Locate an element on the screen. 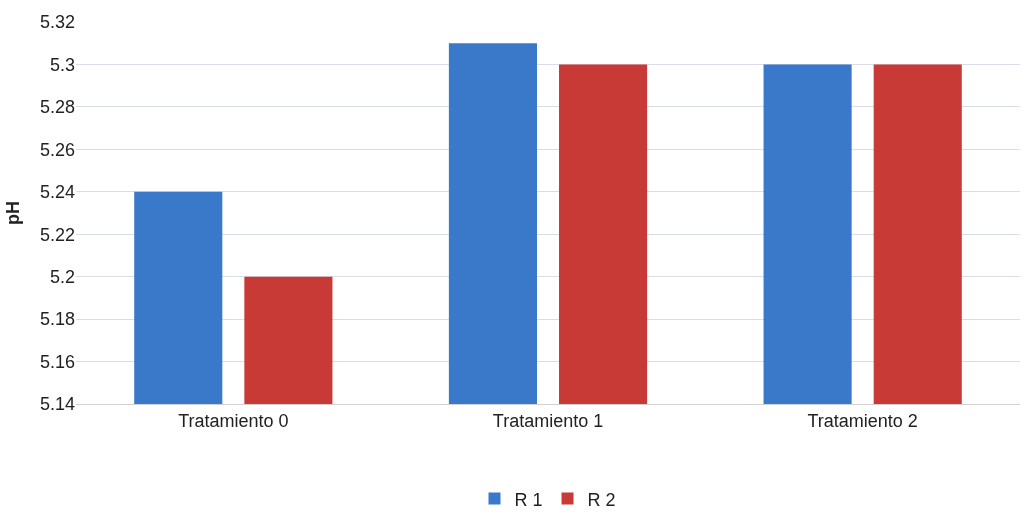 The height and width of the screenshot is (530, 1034). y-tick-label: 5.3 is located at coordinates (62, 64).